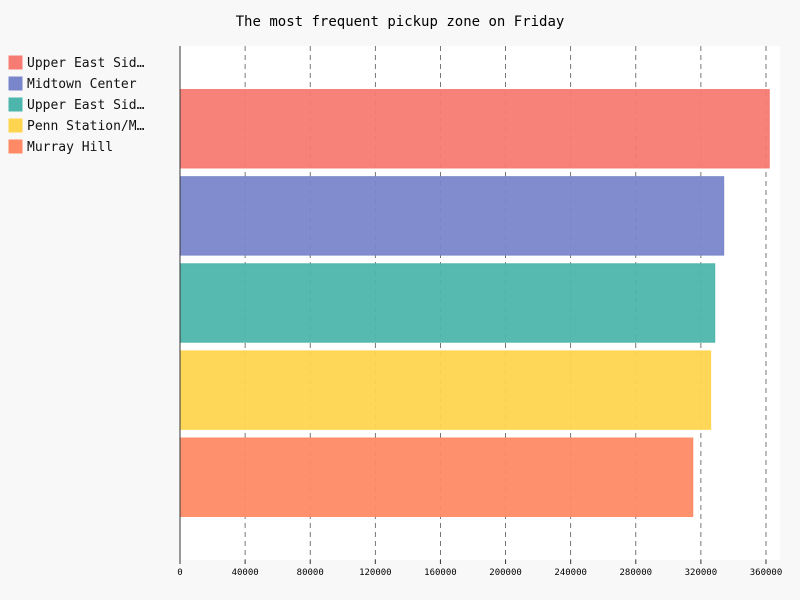 Image resolution: width=800 pixels, height=600 pixels. What do you see at coordinates (375, 573) in the screenshot?
I see `x-tick-label: 120000` at bounding box center [375, 573].